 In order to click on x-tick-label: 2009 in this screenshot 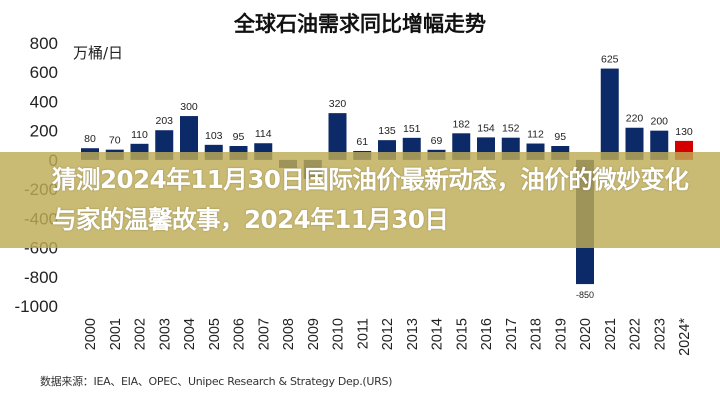, I will do `click(314, 334)`.